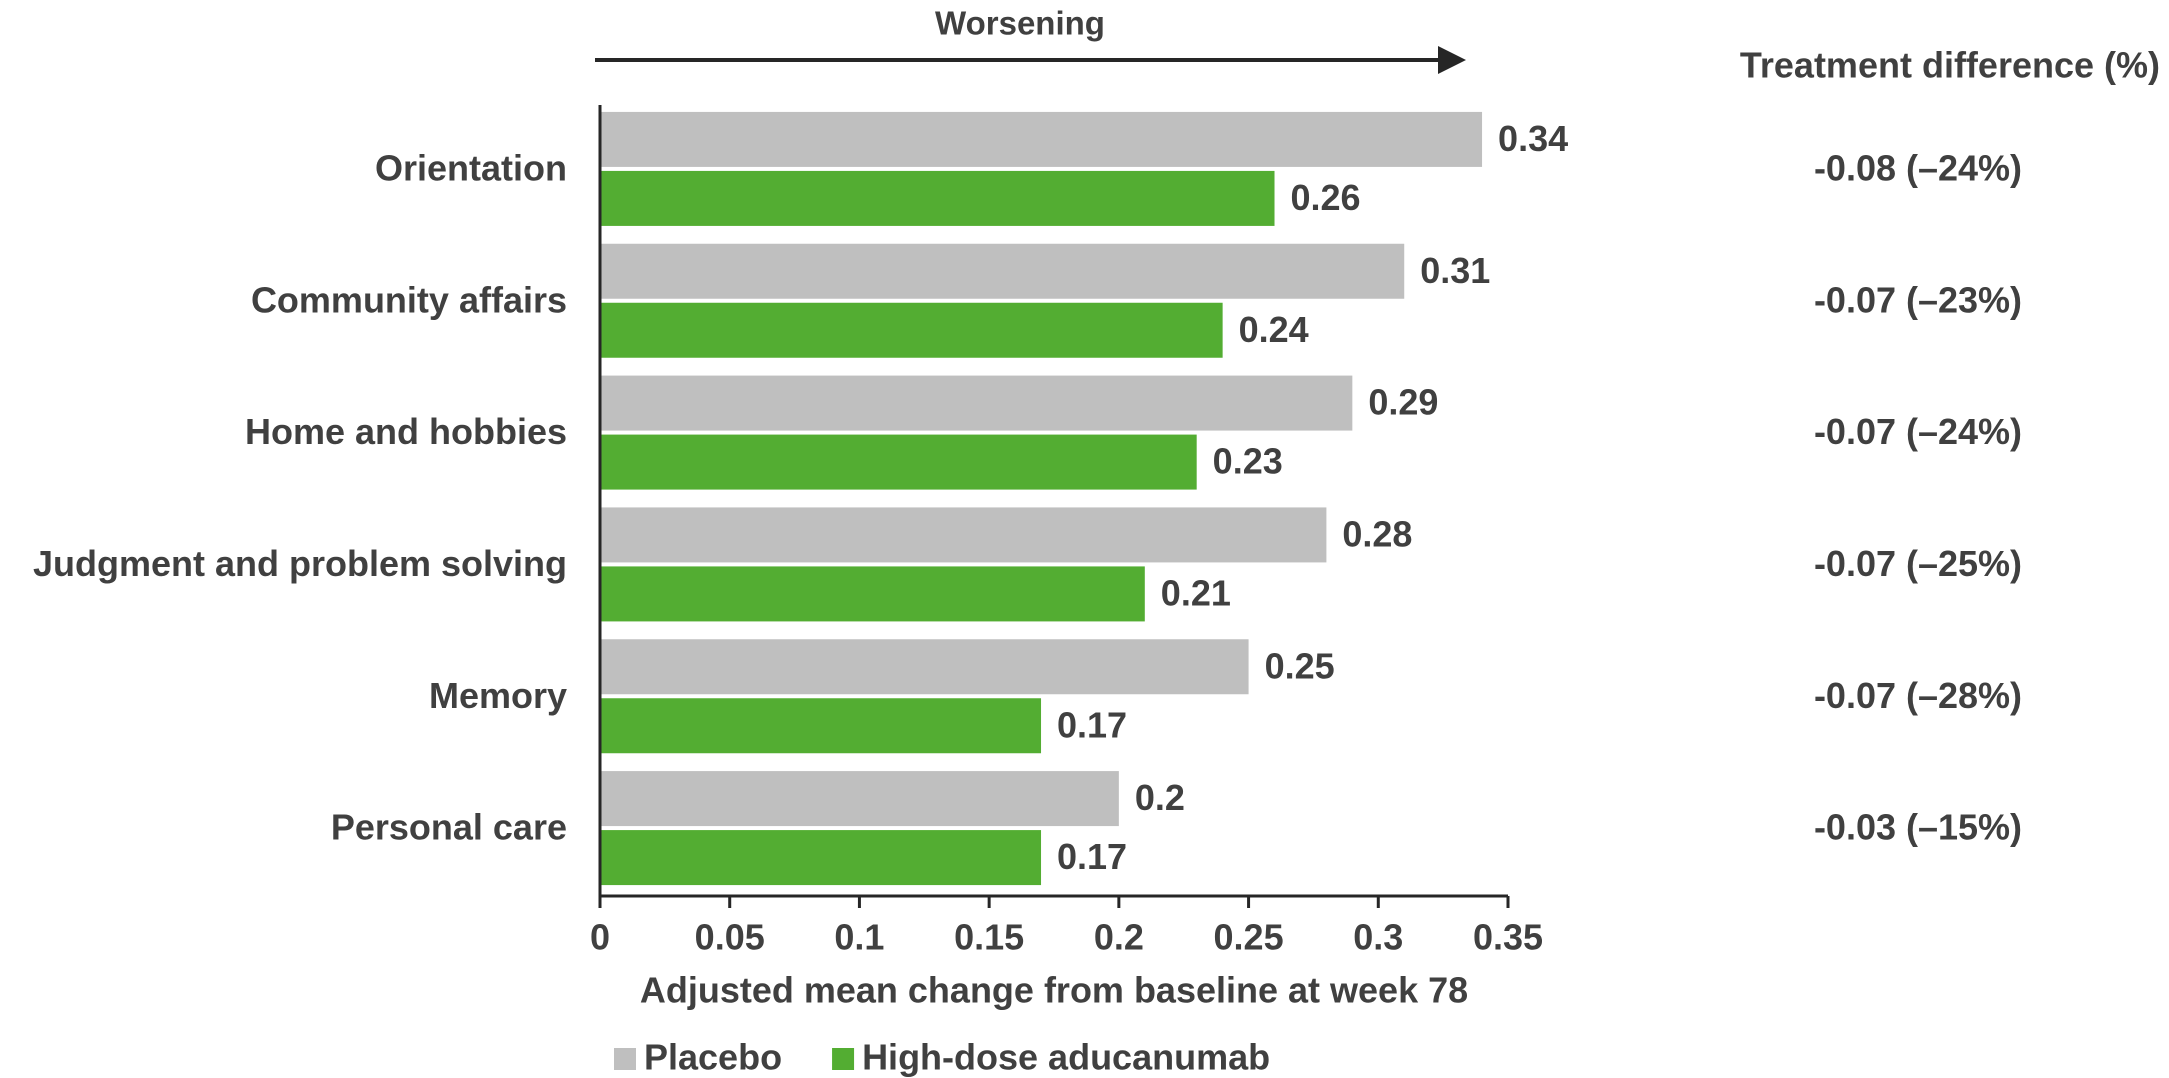 The height and width of the screenshot is (1078, 2169). Describe the element at coordinates (713, 1057) in the screenshot. I see `legend-label: Placebo` at that location.